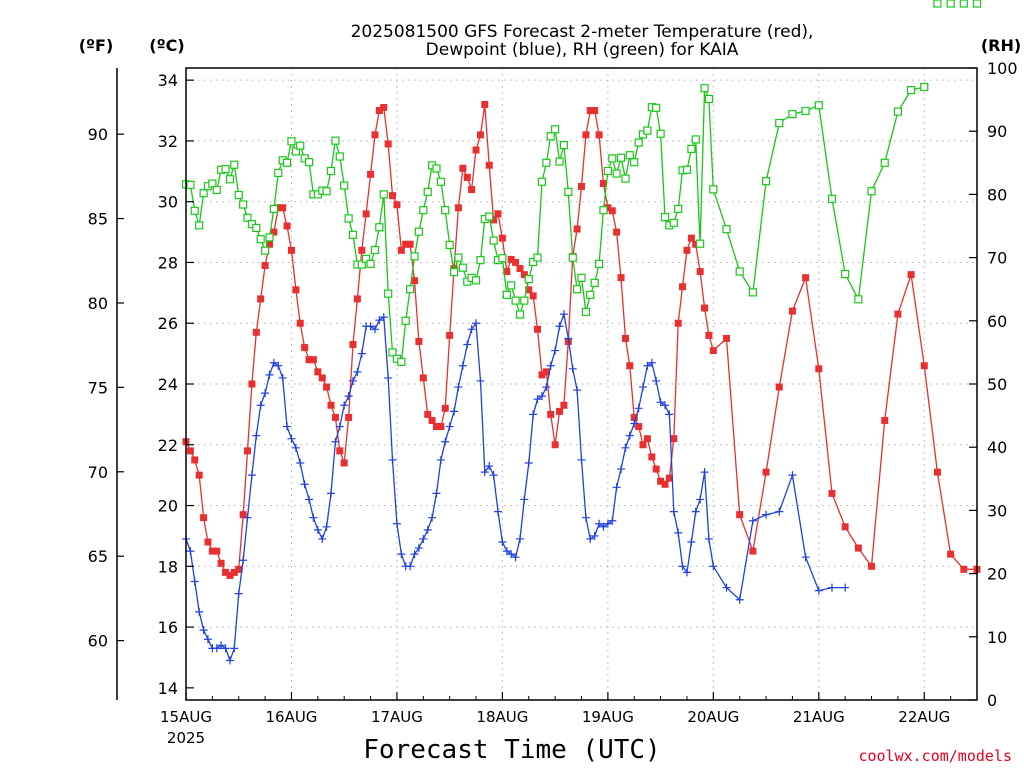  I want to click on rh-tick-label: 10, so click(997, 637).